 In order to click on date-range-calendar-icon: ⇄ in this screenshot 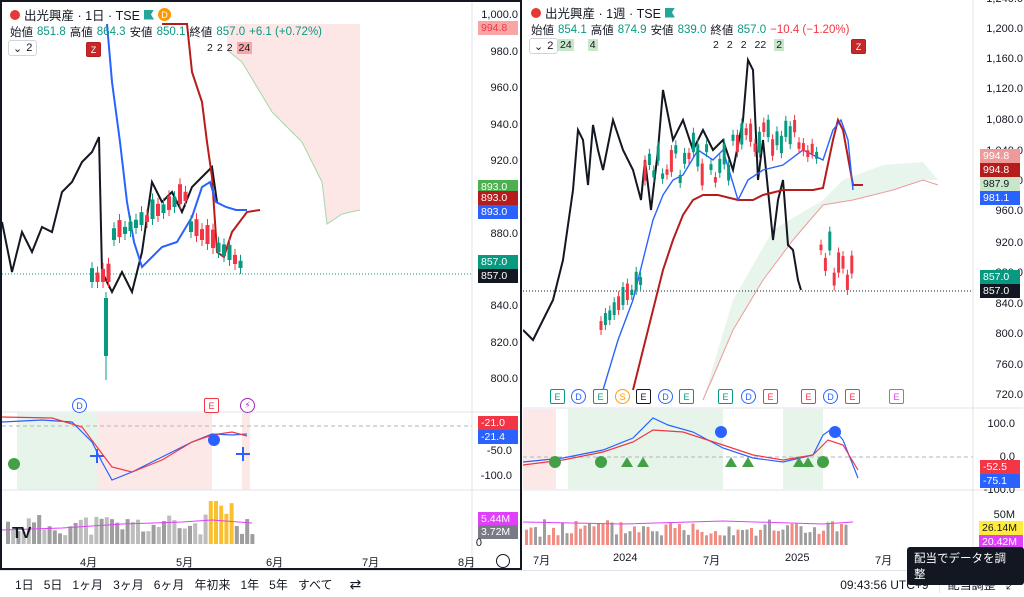, I will do `click(355, 583)`.